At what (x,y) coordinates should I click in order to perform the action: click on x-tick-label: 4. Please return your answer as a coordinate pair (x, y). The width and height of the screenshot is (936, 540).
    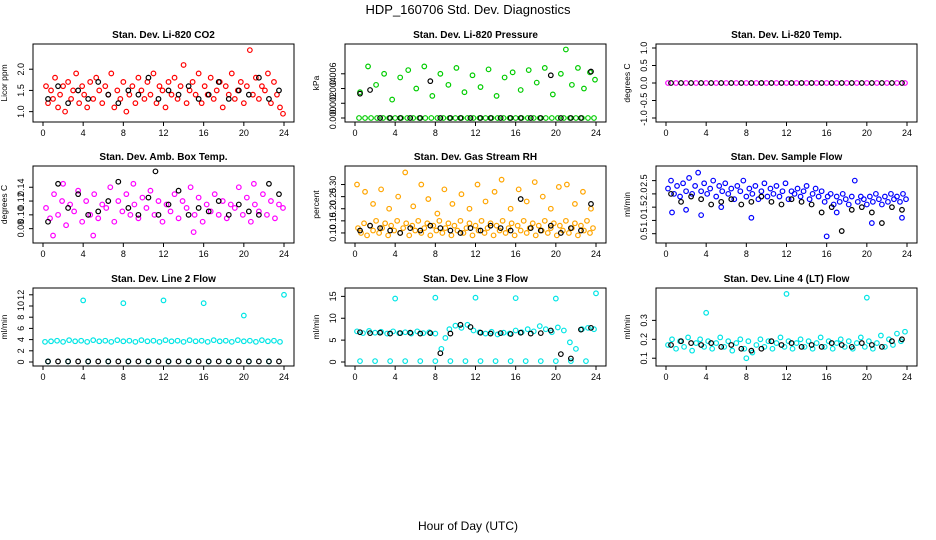
    Looking at the image, I should click on (395, 133).